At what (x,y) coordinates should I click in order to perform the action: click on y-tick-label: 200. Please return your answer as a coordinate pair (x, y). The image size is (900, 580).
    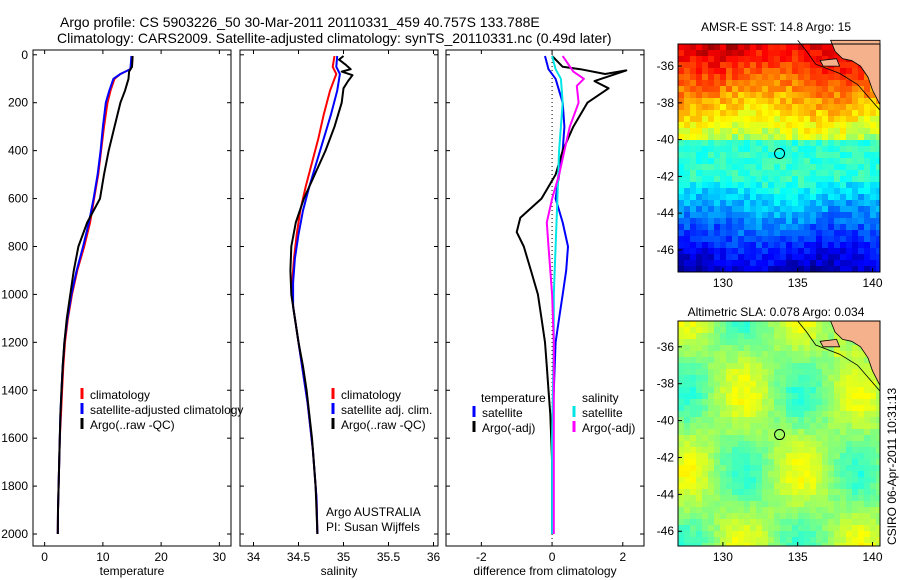
    Looking at the image, I should click on (18, 103).